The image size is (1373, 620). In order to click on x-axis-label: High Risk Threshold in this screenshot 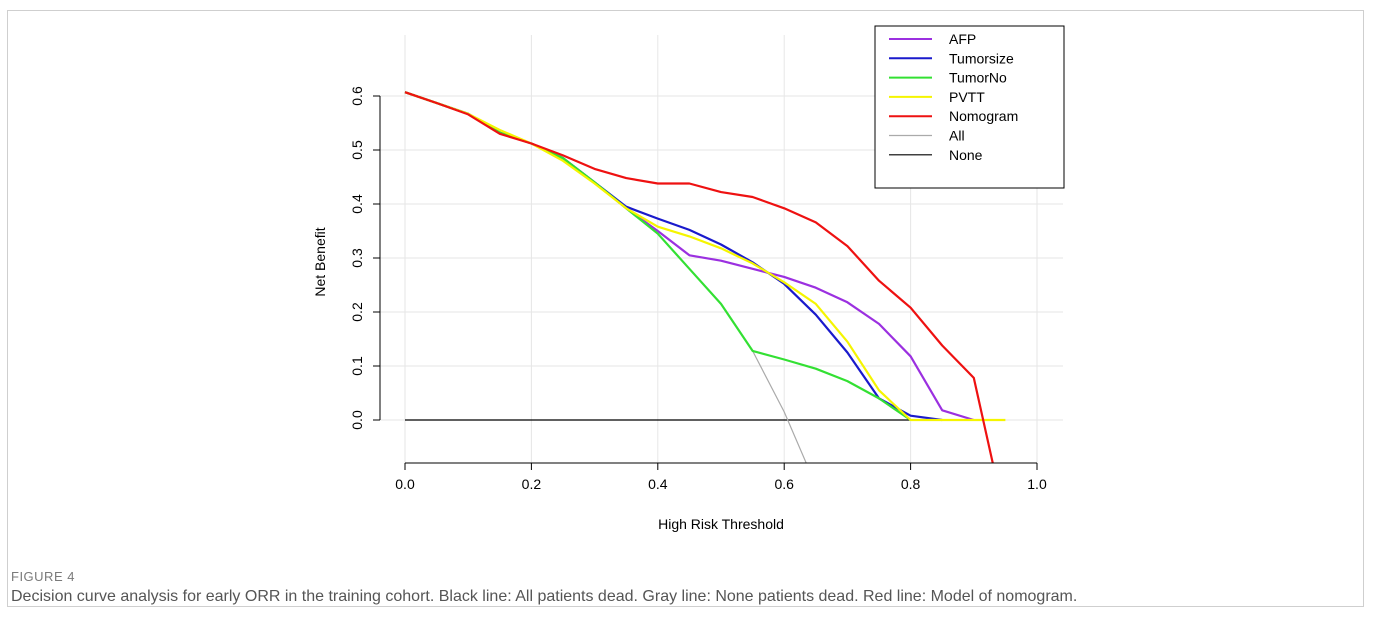, I will do `click(721, 524)`.